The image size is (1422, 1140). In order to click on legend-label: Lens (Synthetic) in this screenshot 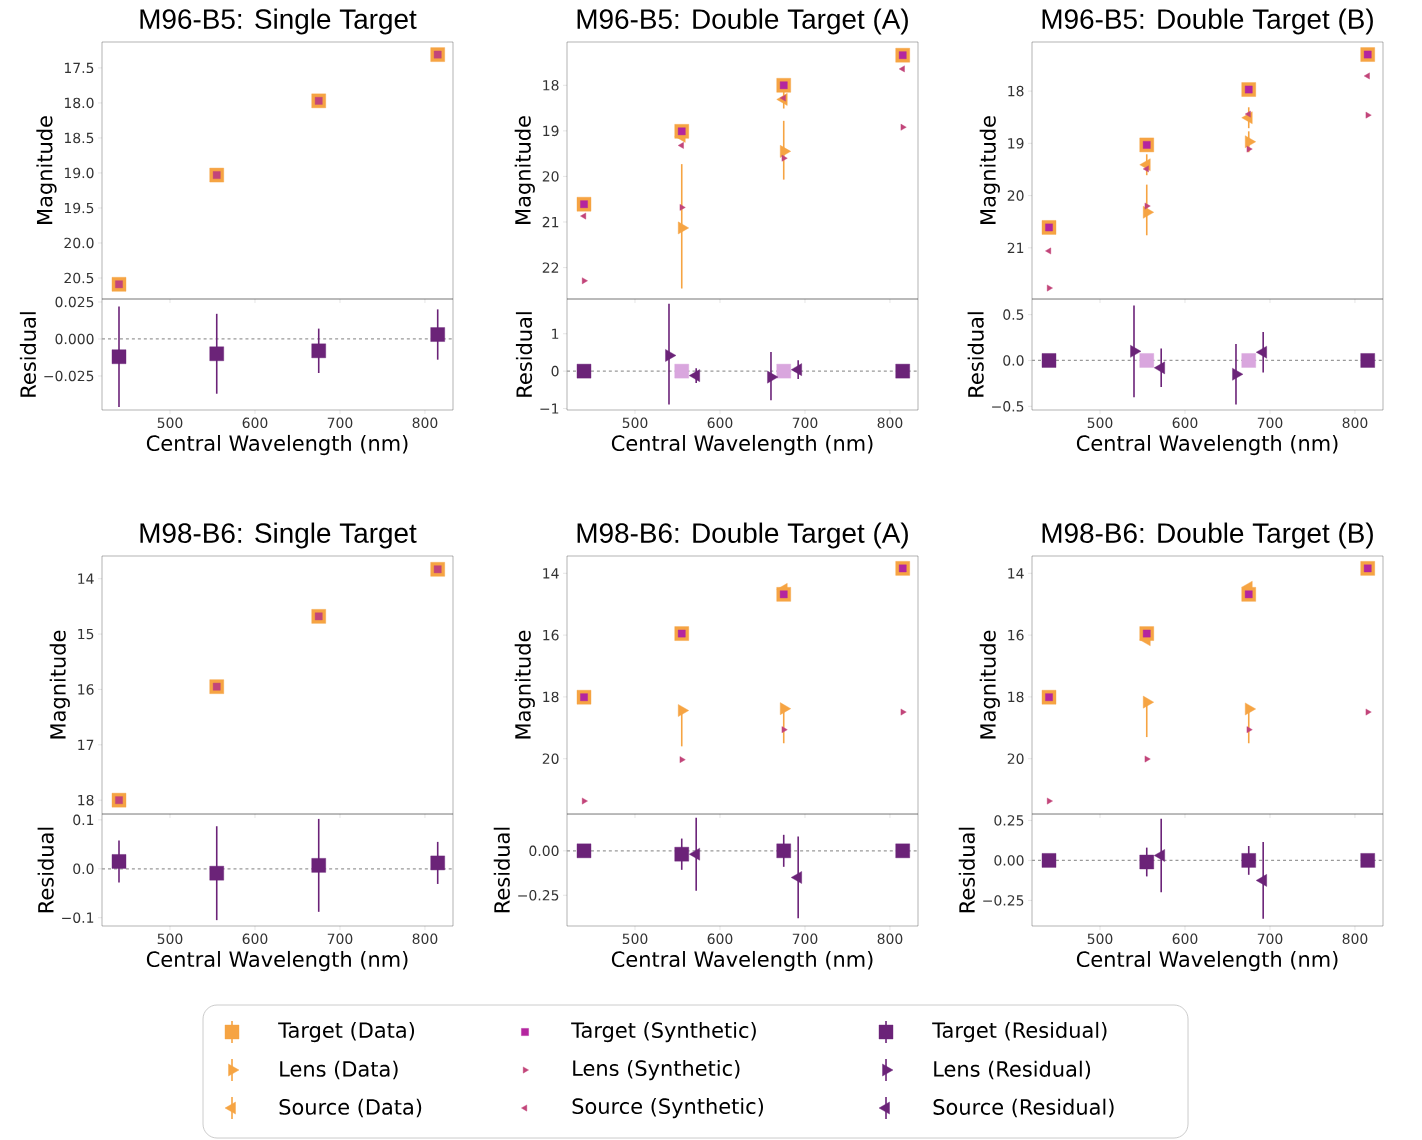, I will do `click(656, 1070)`.